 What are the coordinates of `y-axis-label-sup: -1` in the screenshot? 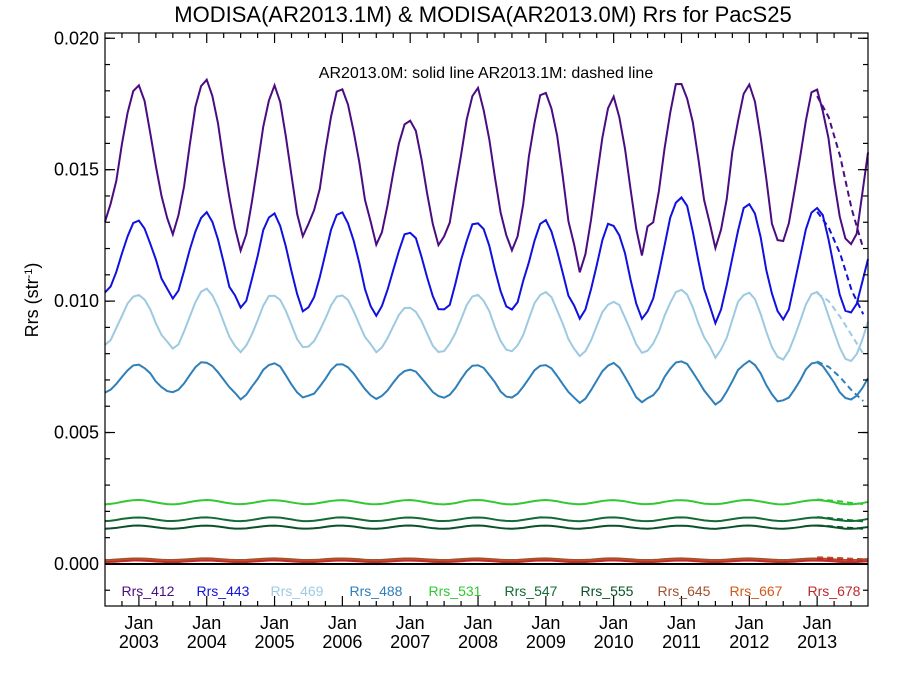 It's located at (29, 274).